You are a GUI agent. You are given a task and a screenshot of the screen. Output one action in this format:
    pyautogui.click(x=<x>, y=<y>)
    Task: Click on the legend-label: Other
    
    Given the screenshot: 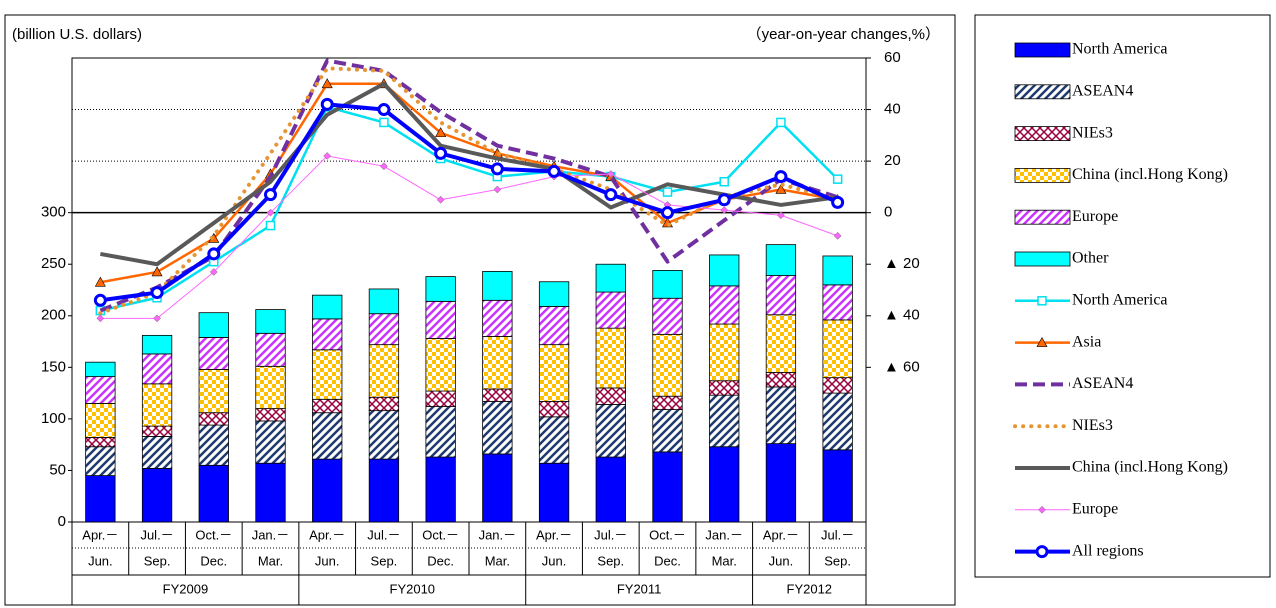 What is the action you would take?
    pyautogui.click(x=1090, y=258)
    